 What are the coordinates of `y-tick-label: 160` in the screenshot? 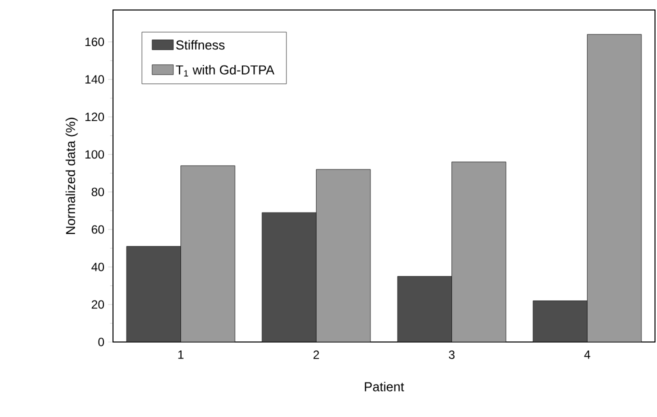 It's located at (94, 42).